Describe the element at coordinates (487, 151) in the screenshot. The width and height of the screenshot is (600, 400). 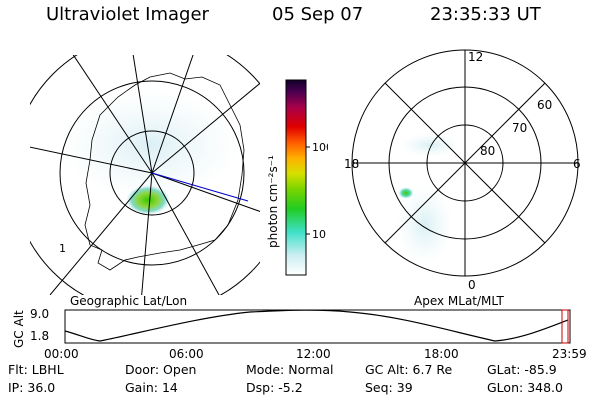
I see `mlat-label-80: 80` at that location.